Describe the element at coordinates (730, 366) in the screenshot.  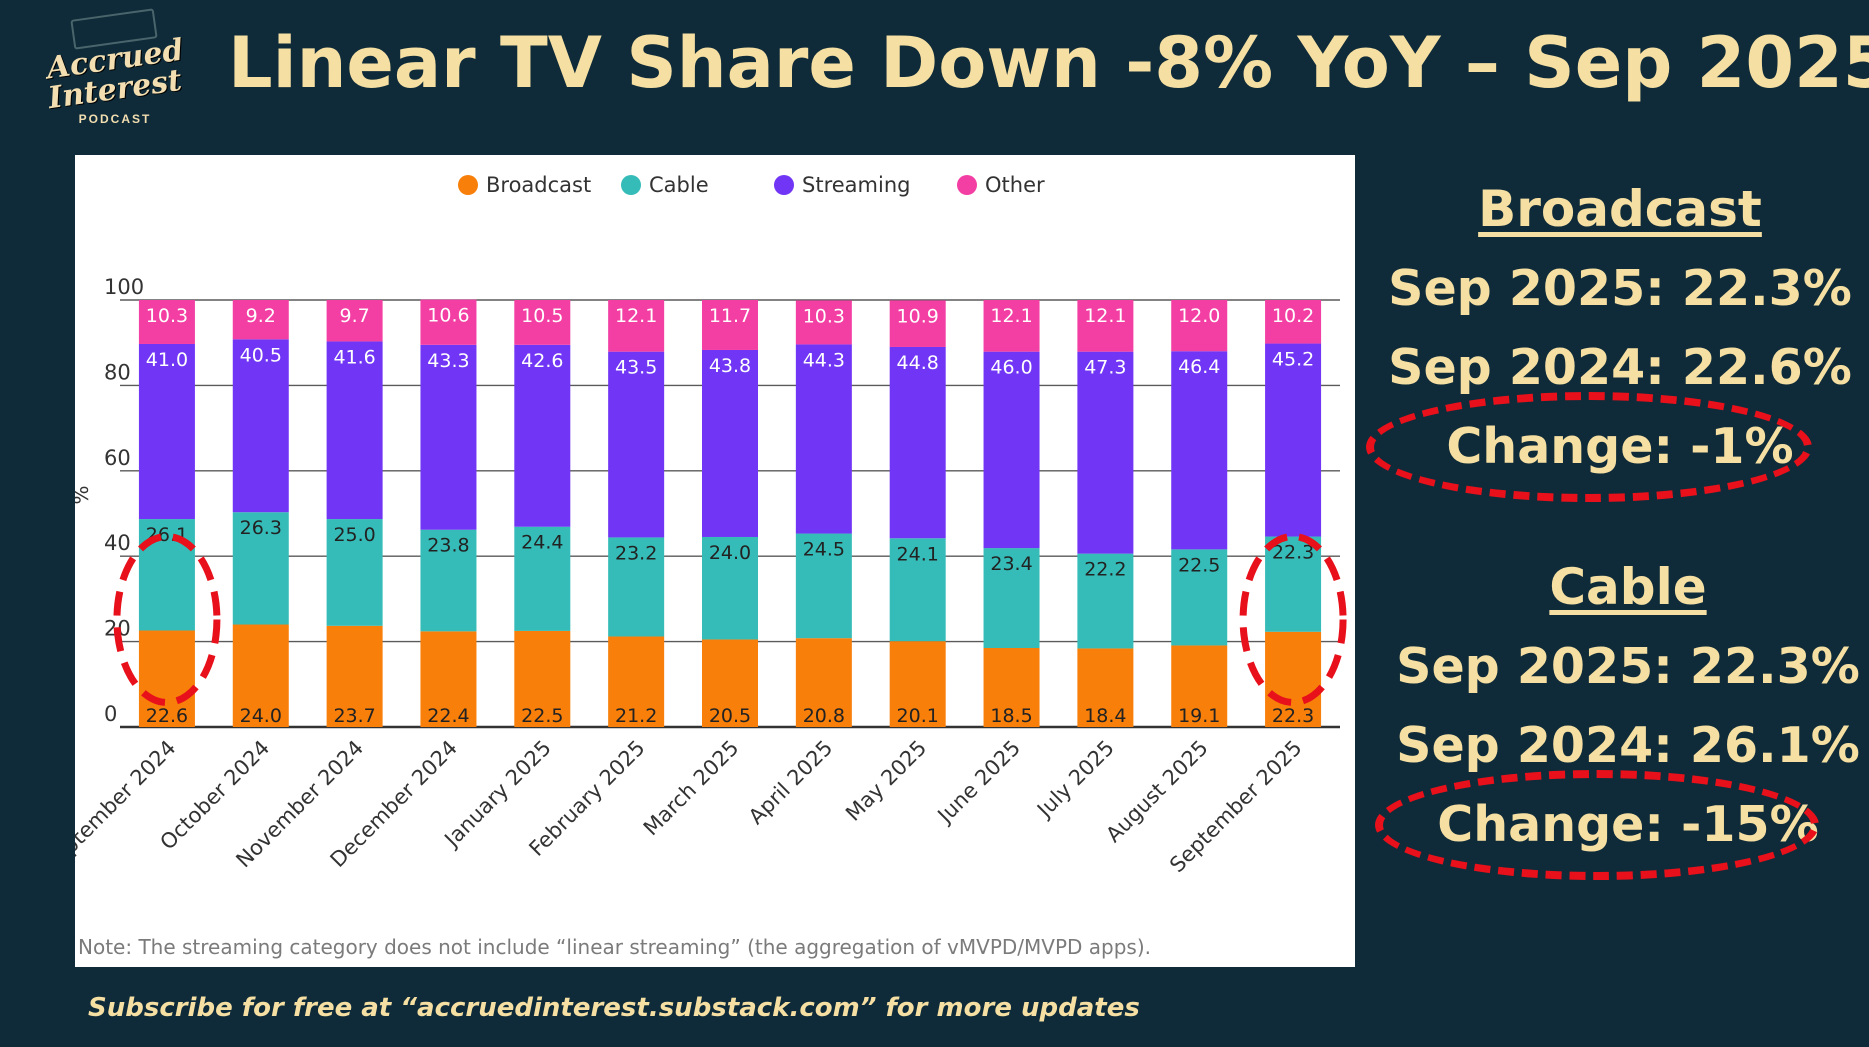
I see `data-label: 43.8` at that location.